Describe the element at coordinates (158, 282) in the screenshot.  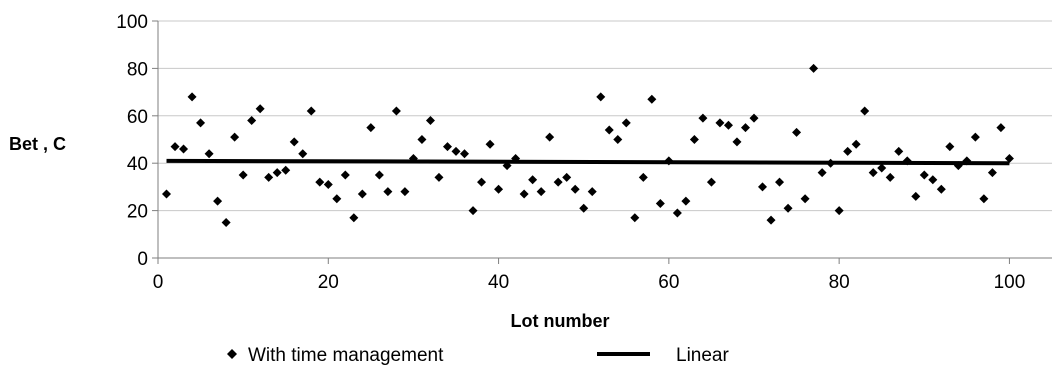
I see `x-tick-label-0: 0` at that location.